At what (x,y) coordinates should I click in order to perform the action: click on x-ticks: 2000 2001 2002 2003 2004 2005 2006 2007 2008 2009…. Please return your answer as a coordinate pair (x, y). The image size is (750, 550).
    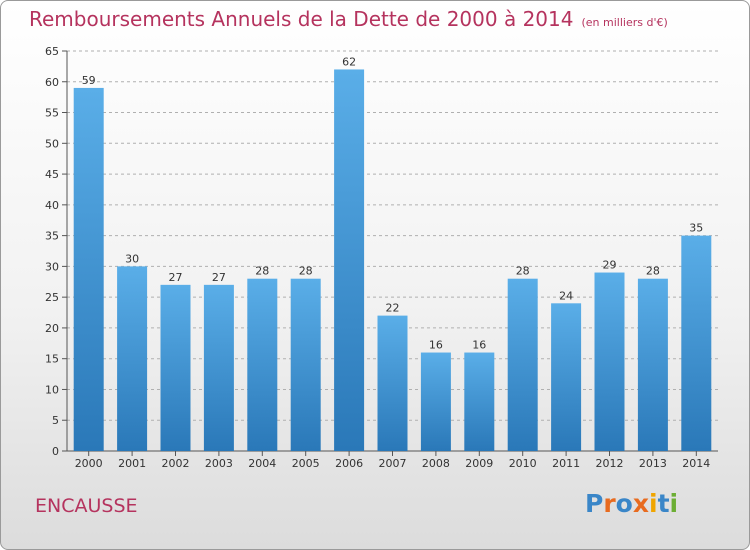
    Looking at the image, I should click on (392, 460).